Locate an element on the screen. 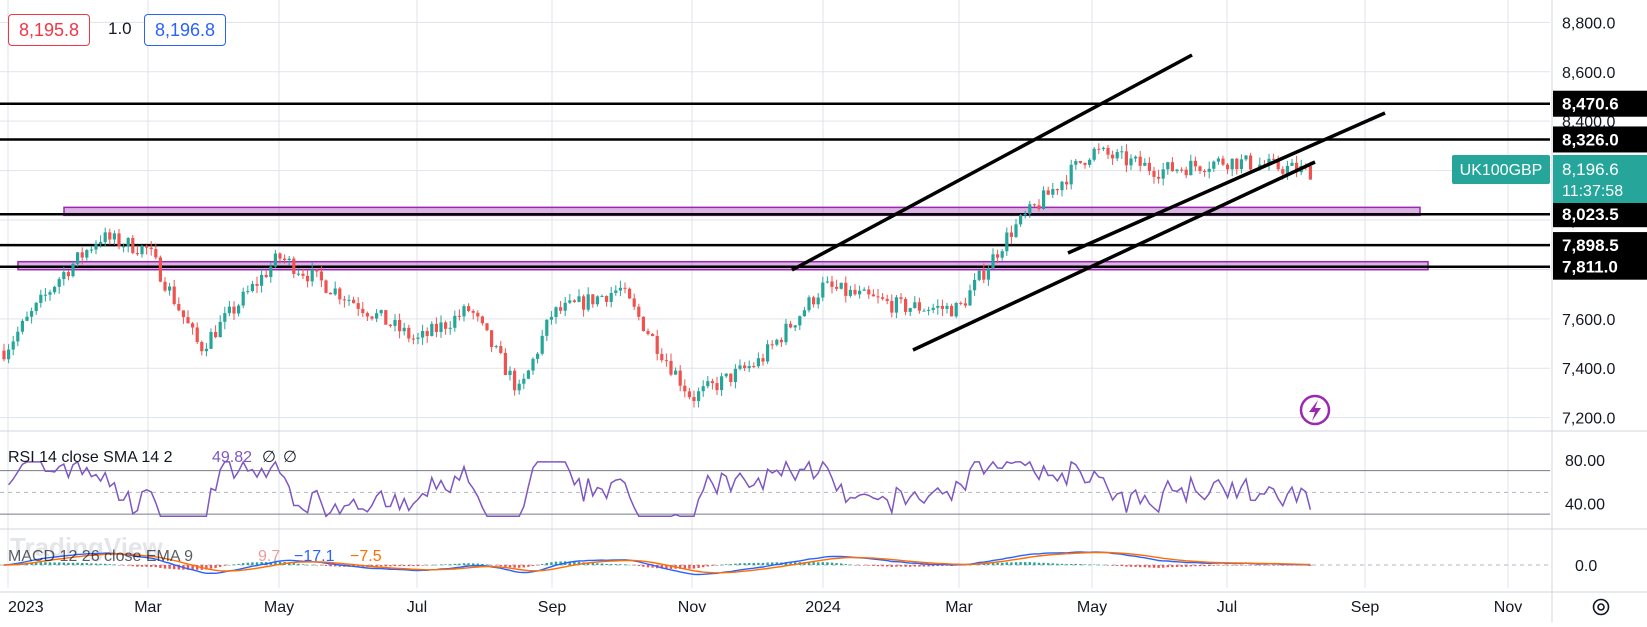 Image resolution: width=1647 pixels, height=627 pixels. macd-legend-title: MACD 12 26 close EMA 9 is located at coordinates (100, 556).